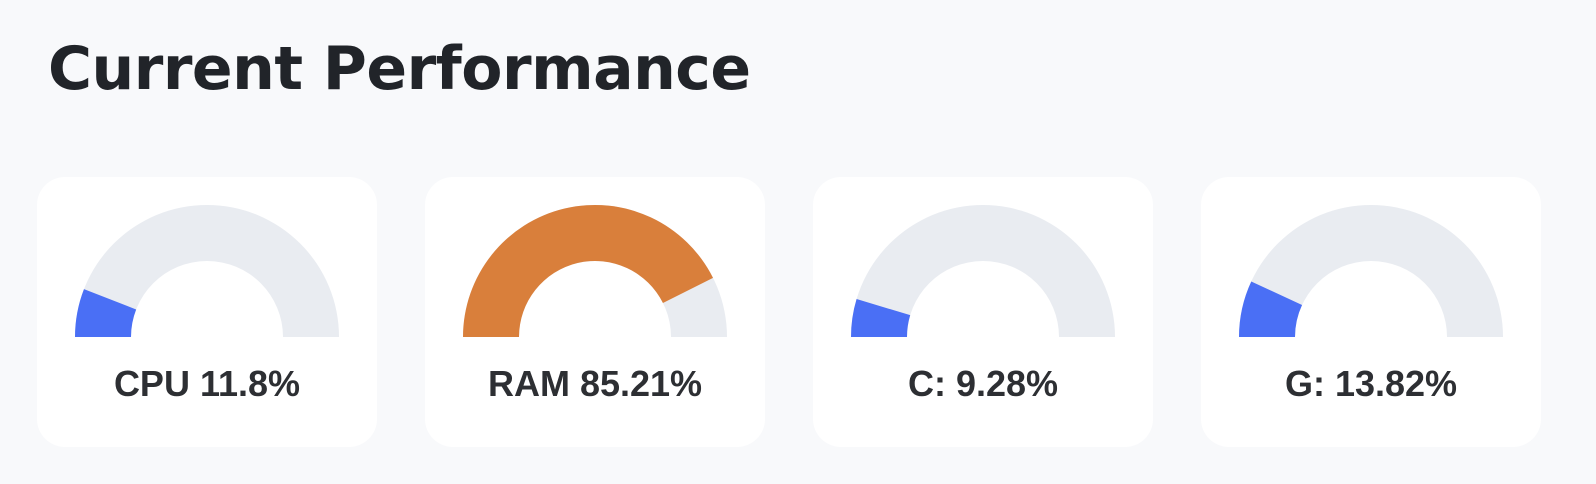 The height and width of the screenshot is (484, 1596). I want to click on cpu-gauge-track, so click(207, 271).